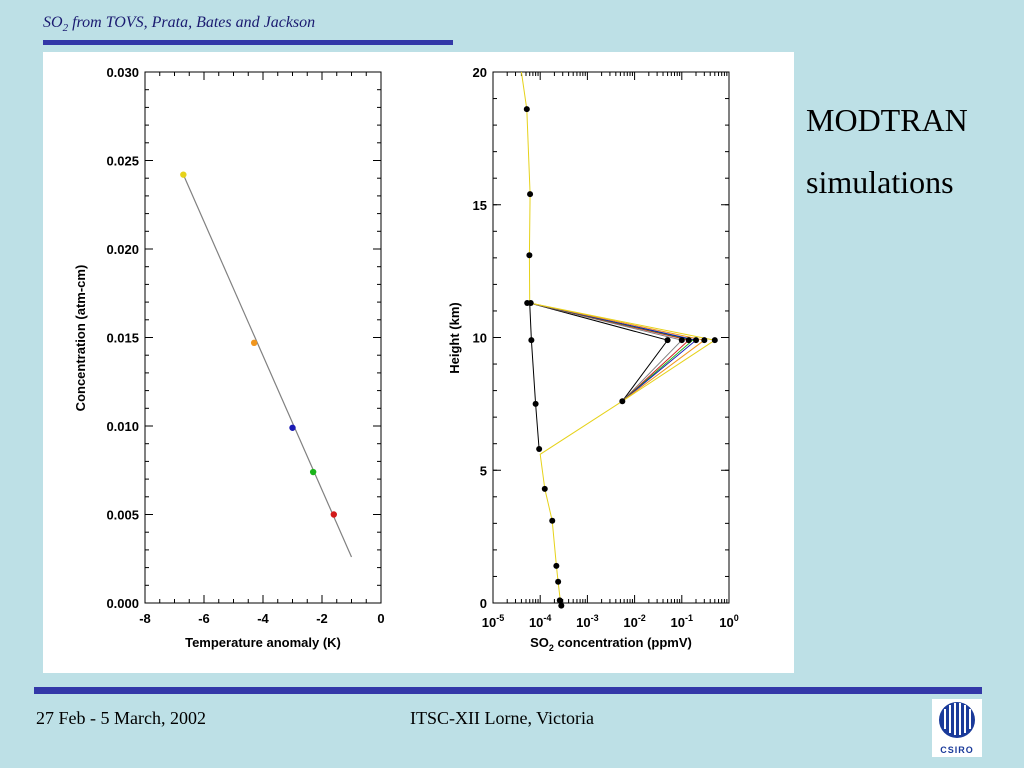 Image resolution: width=1024 pixels, height=768 pixels. I want to click on left-xtick-label: -2, so click(322, 618).